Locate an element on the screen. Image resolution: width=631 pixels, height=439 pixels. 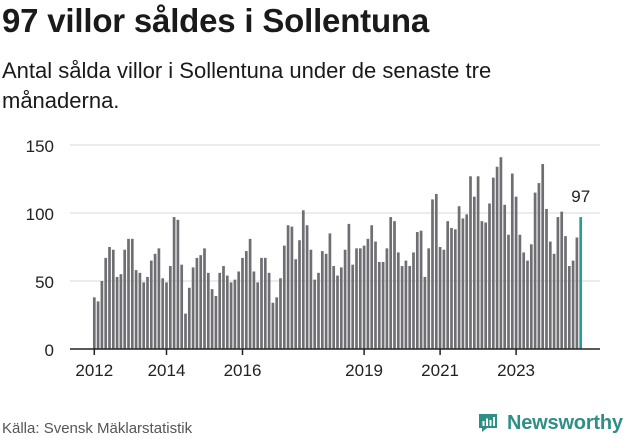
newsworthy-icon is located at coordinates (488, 423).